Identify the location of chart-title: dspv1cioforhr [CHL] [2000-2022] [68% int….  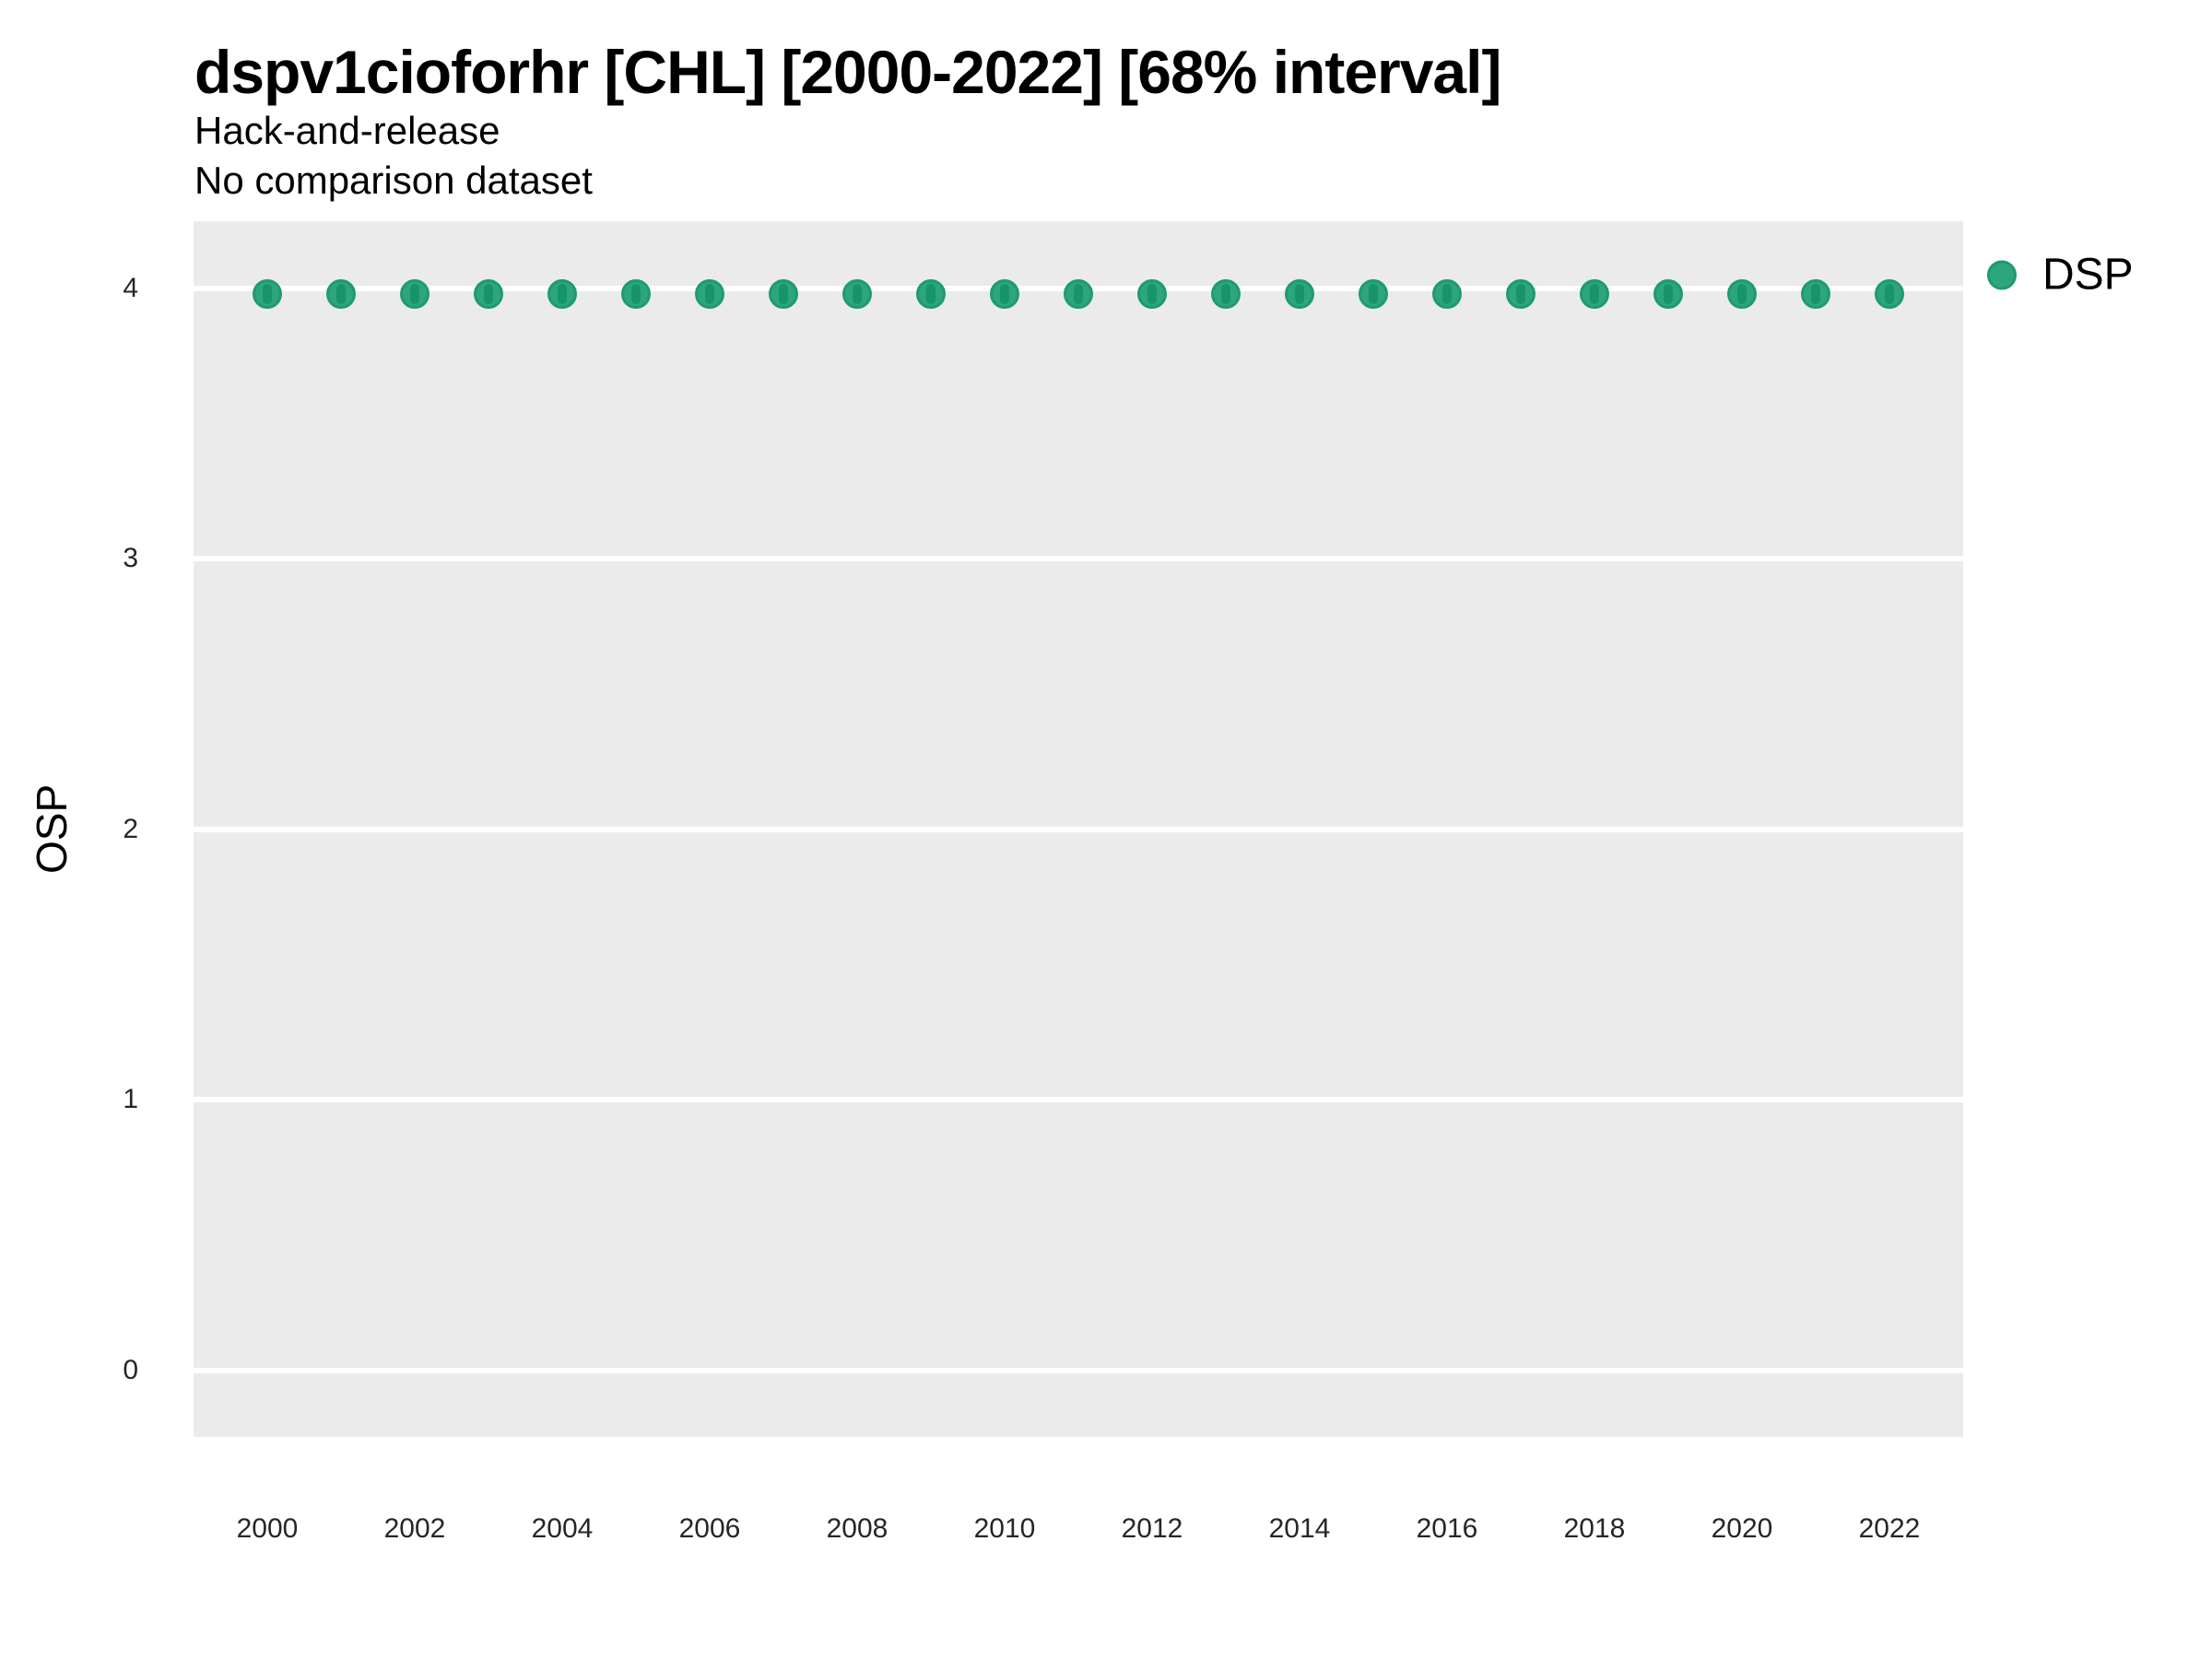
(847, 72).